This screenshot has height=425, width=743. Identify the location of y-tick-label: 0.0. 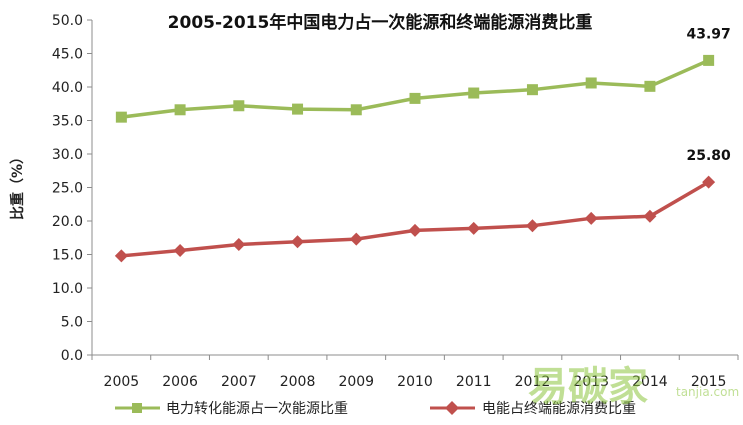
(72, 356).